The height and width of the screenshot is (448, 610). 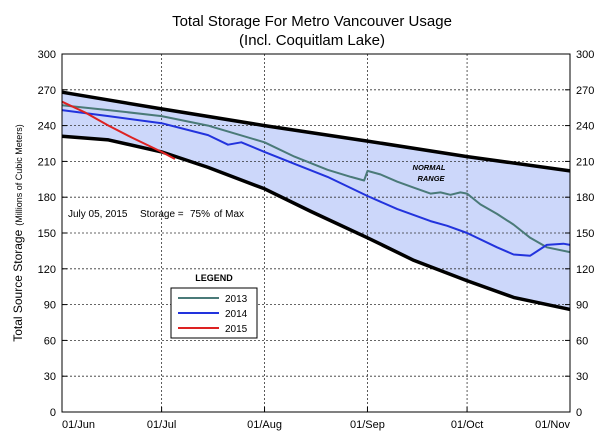 What do you see at coordinates (367, 425) in the screenshot?
I see `x-tick-label: 01/Sep` at bounding box center [367, 425].